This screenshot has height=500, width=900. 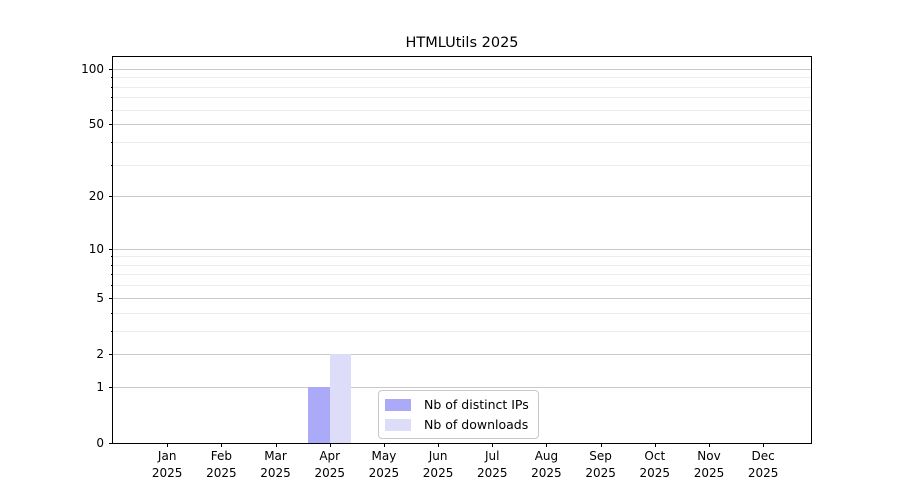 What do you see at coordinates (493, 445) in the screenshot?
I see `x-tick-jul` at bounding box center [493, 445].